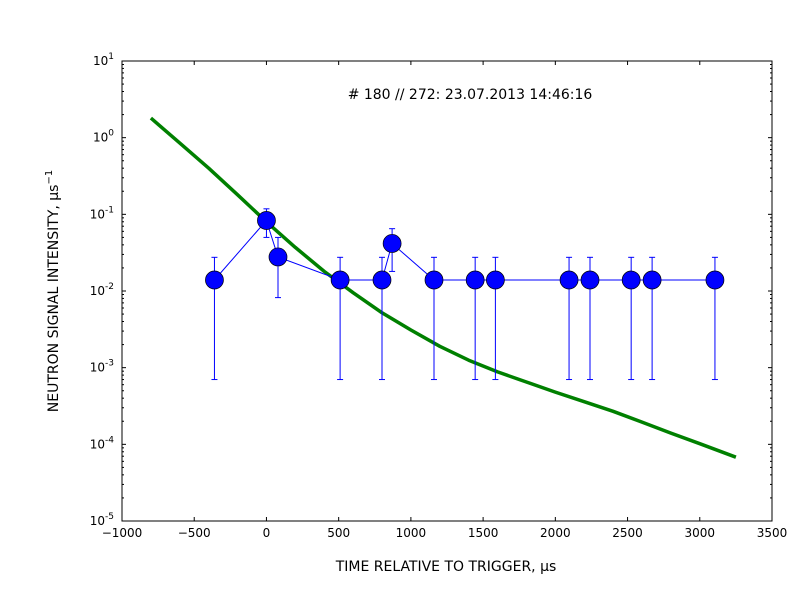 The image size is (812, 612). What do you see at coordinates (102, 213) in the screenshot?
I see `y-tick-label: 10⁻¹` at bounding box center [102, 213].